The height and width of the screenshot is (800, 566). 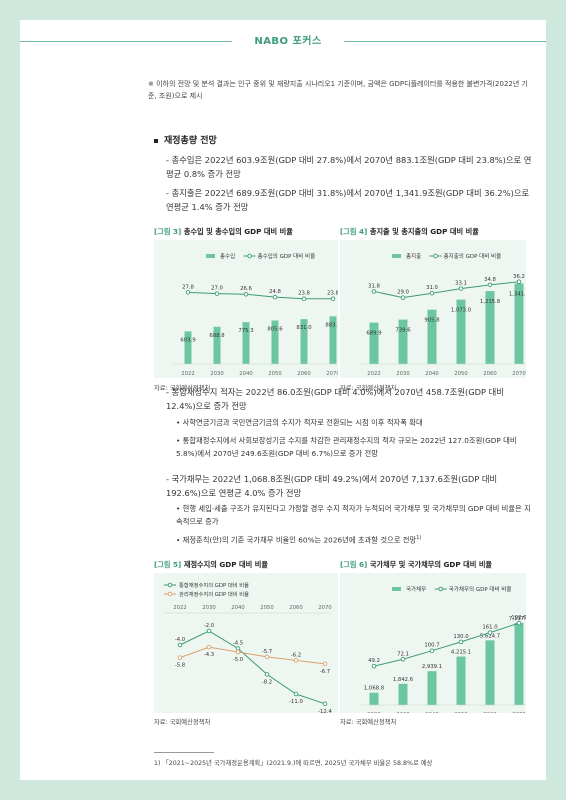 I want to click on header-title: NABO 포커스, so click(x=288, y=41).